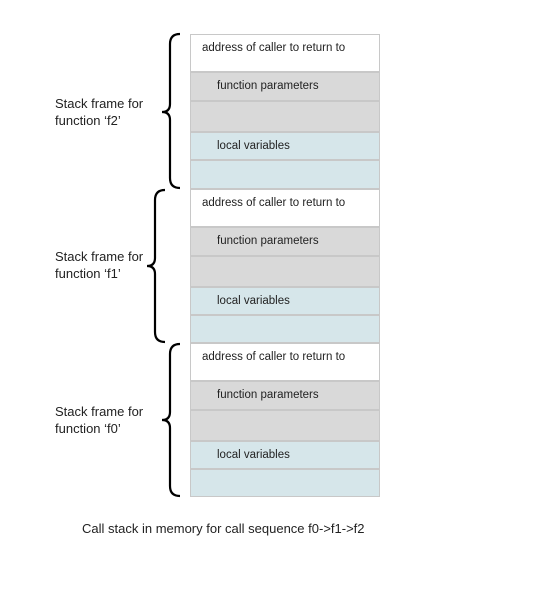 The width and height of the screenshot is (555, 590). What do you see at coordinates (285, 271) in the screenshot?
I see `f1-parameter-cell-empty` at bounding box center [285, 271].